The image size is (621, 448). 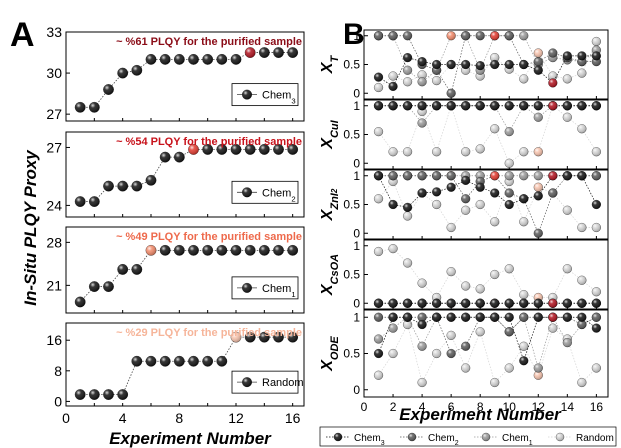 What do you see at coordinates (464, 134) in the screenshot?
I see `panel-b-subplot: 0 0.5 1 XCuI` at bounding box center [464, 134].